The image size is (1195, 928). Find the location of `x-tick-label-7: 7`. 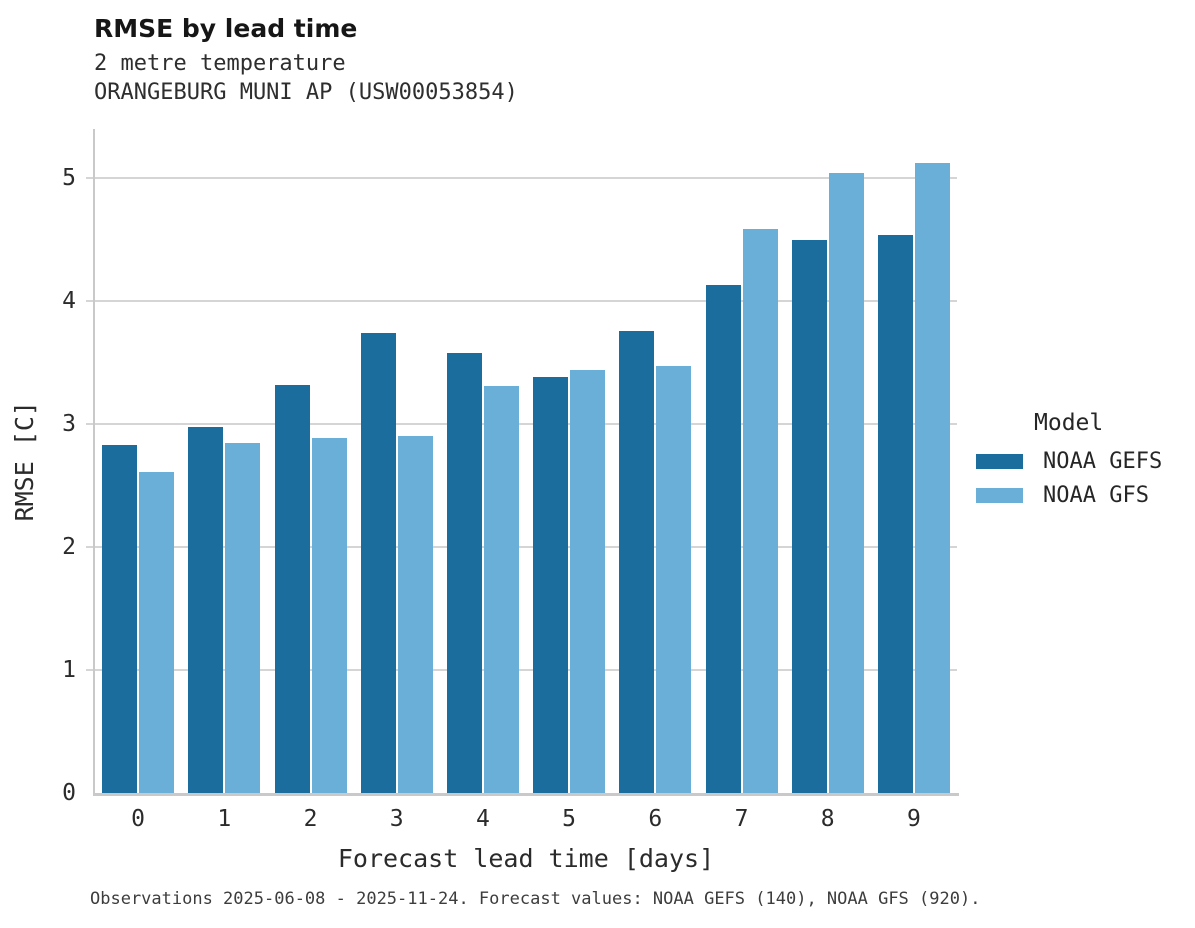

x-tick-label-7: 7 is located at coordinates (741, 819).